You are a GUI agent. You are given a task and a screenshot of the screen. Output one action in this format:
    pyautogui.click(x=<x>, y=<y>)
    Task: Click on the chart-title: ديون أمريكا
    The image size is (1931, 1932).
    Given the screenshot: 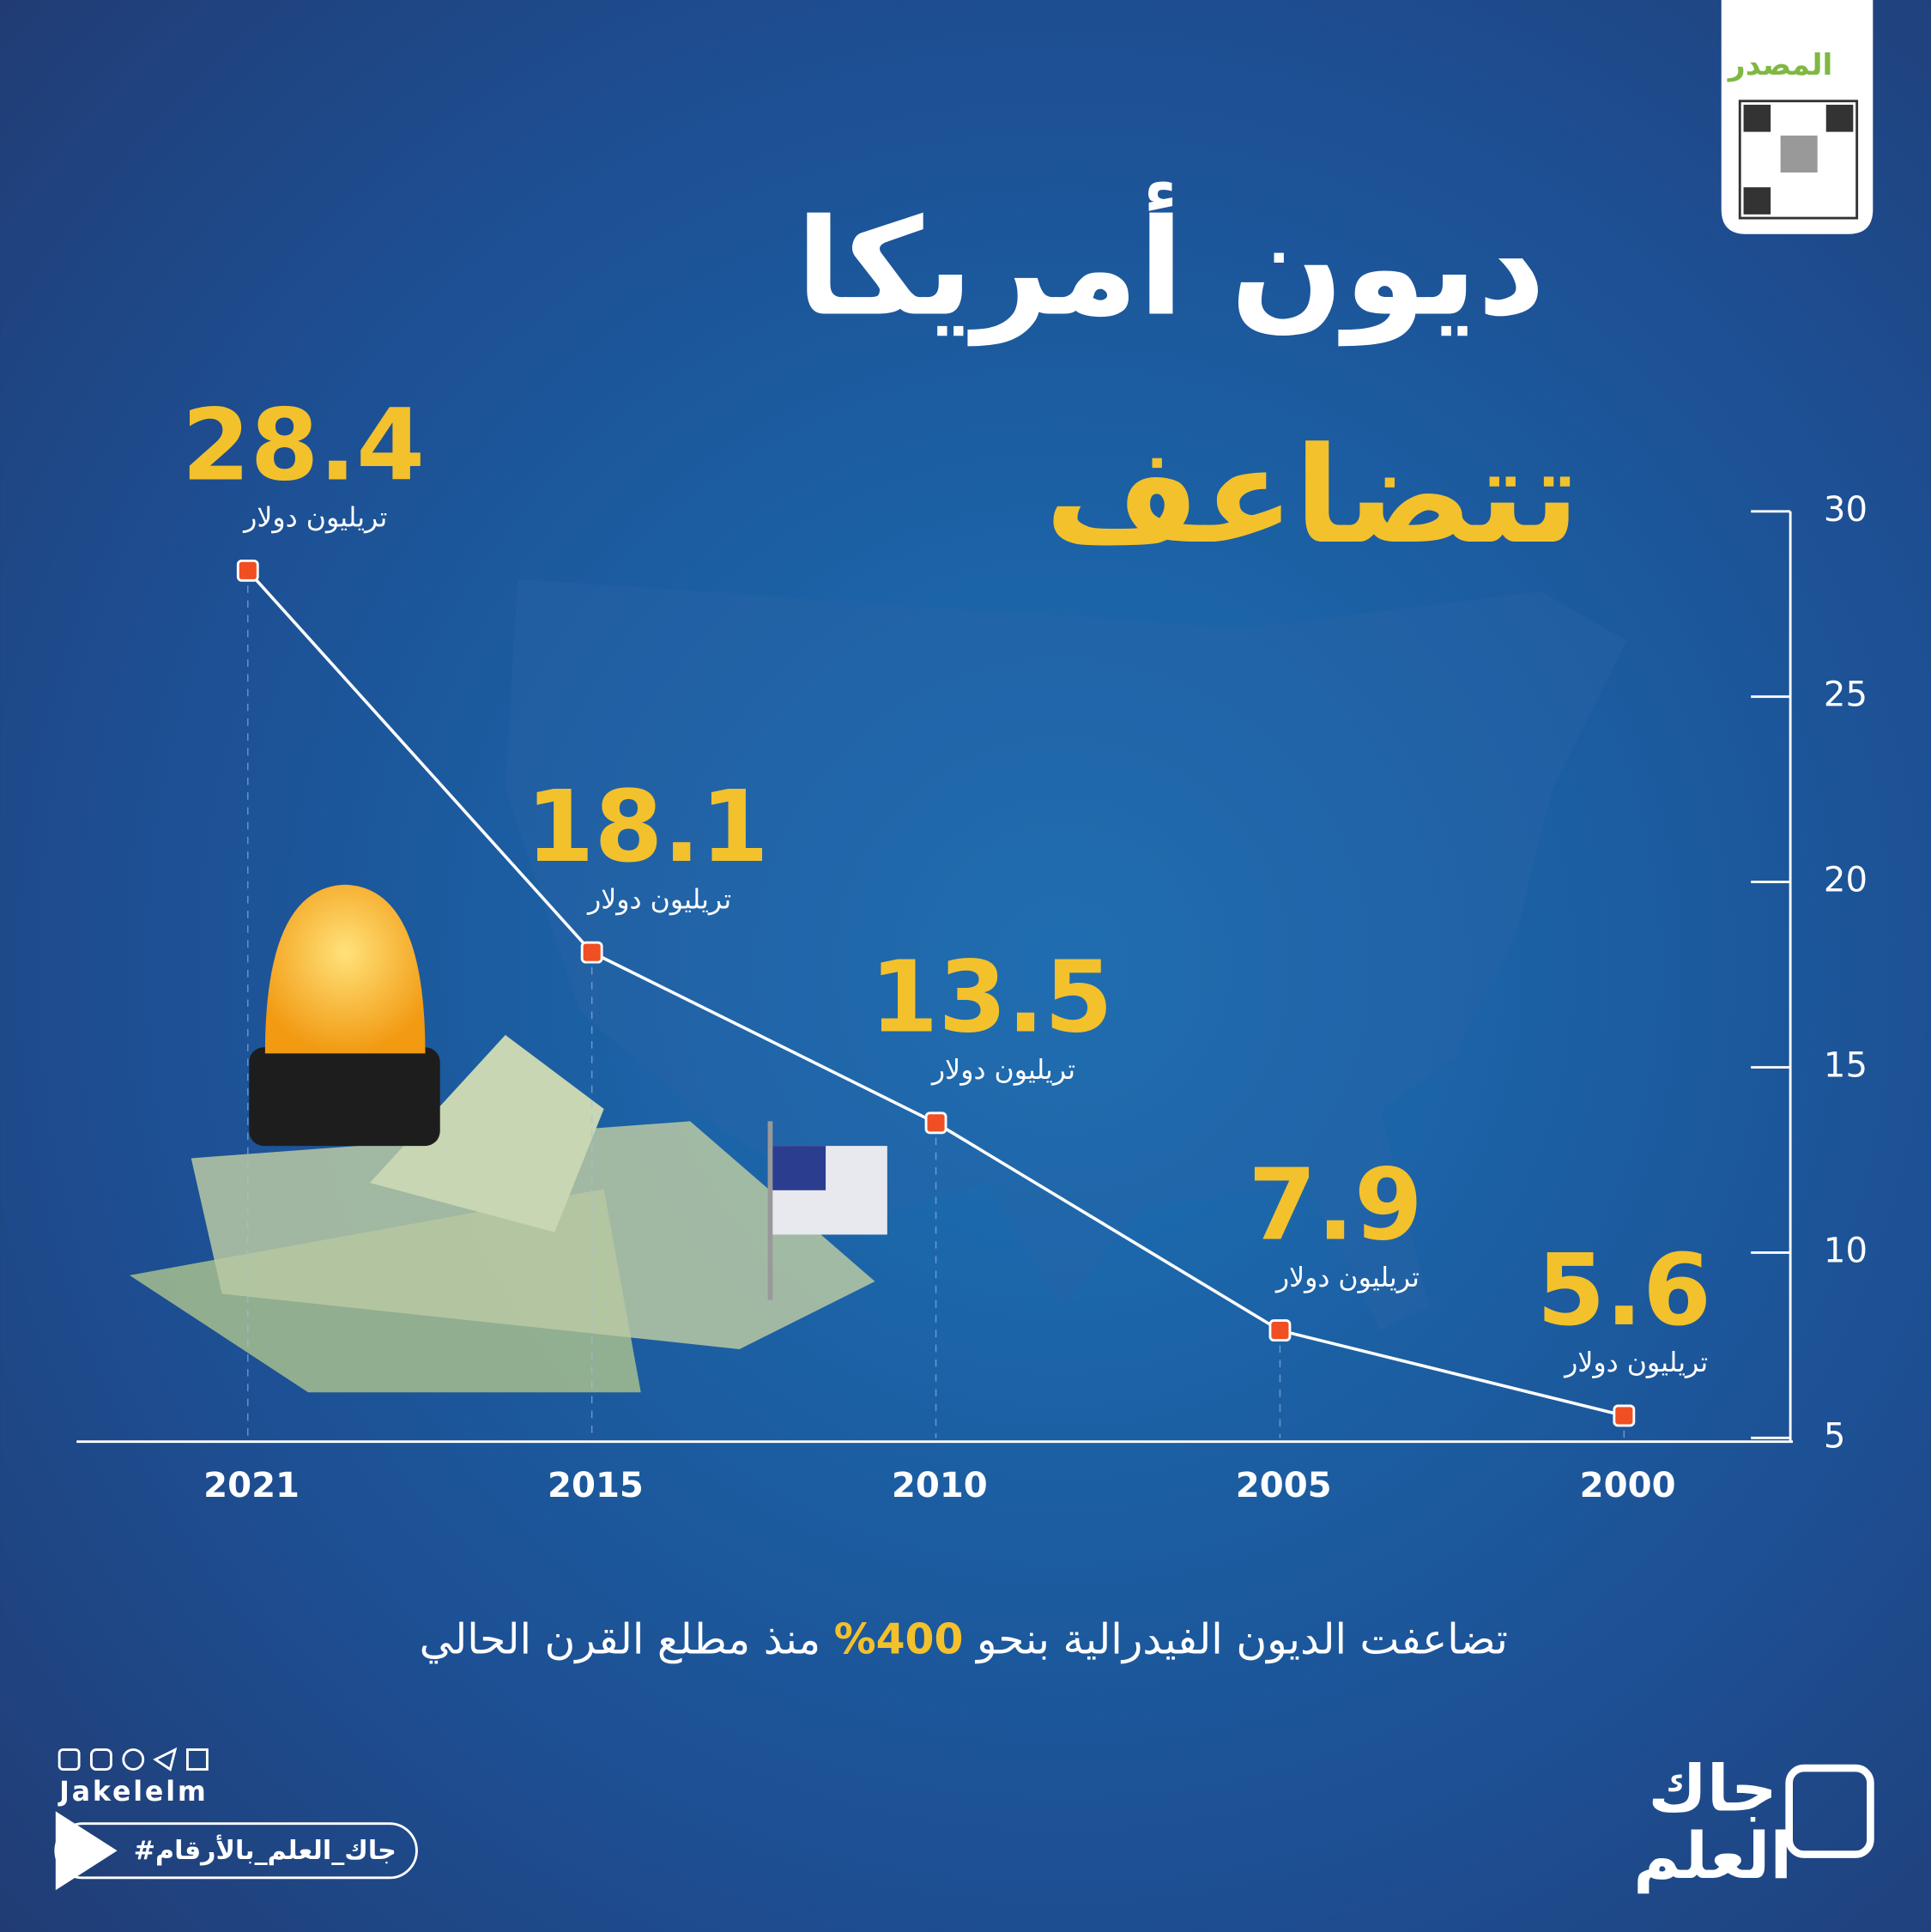 What is the action you would take?
    pyautogui.click(x=1170, y=263)
    